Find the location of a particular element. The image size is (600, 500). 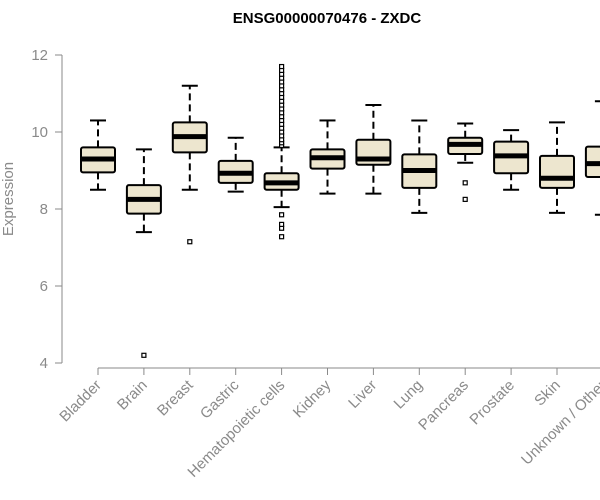

x-tick-label: Gastric is located at coordinates (220, 399).